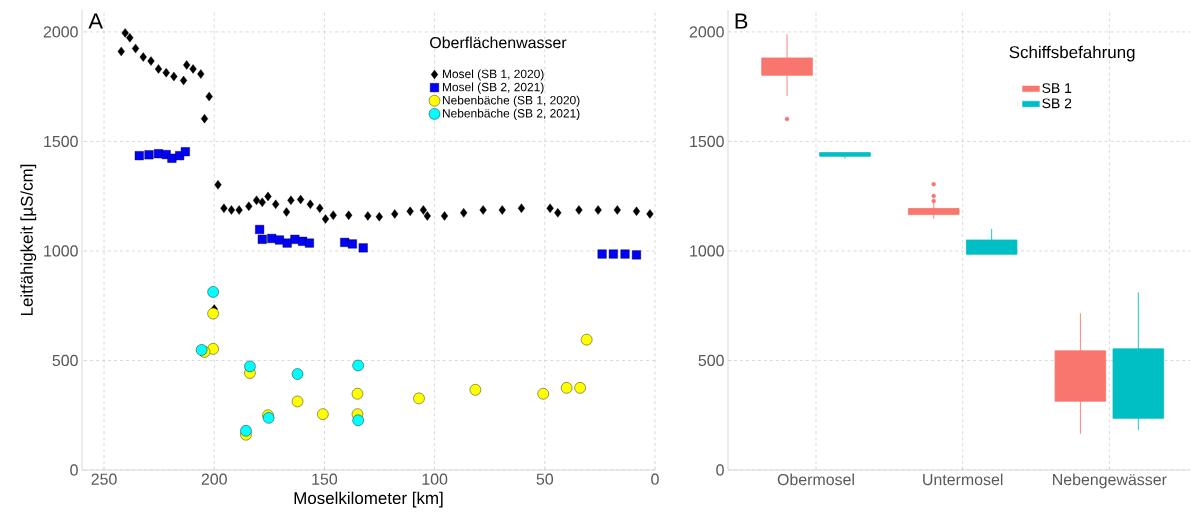  I want to click on x-tick-label: 100, so click(435, 479).